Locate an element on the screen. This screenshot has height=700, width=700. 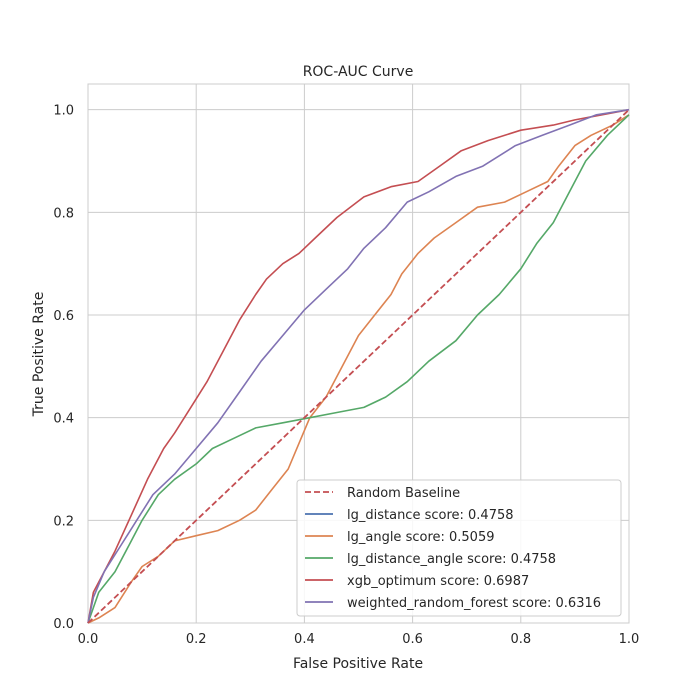
y-tick-label: 0.2 is located at coordinates (63, 521).